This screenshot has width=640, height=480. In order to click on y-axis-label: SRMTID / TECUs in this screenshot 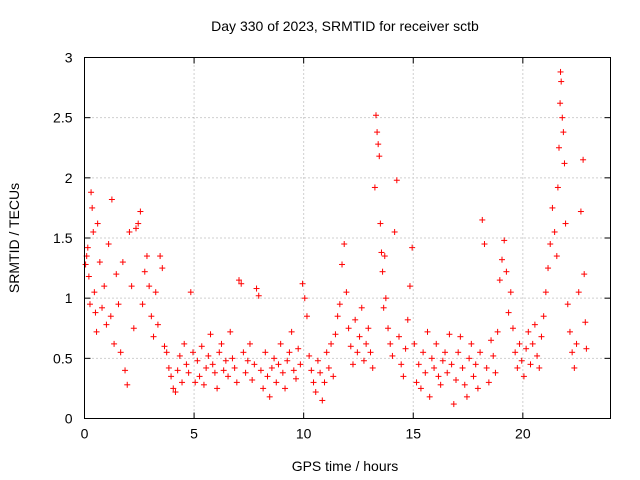, I will do `click(14, 238)`.